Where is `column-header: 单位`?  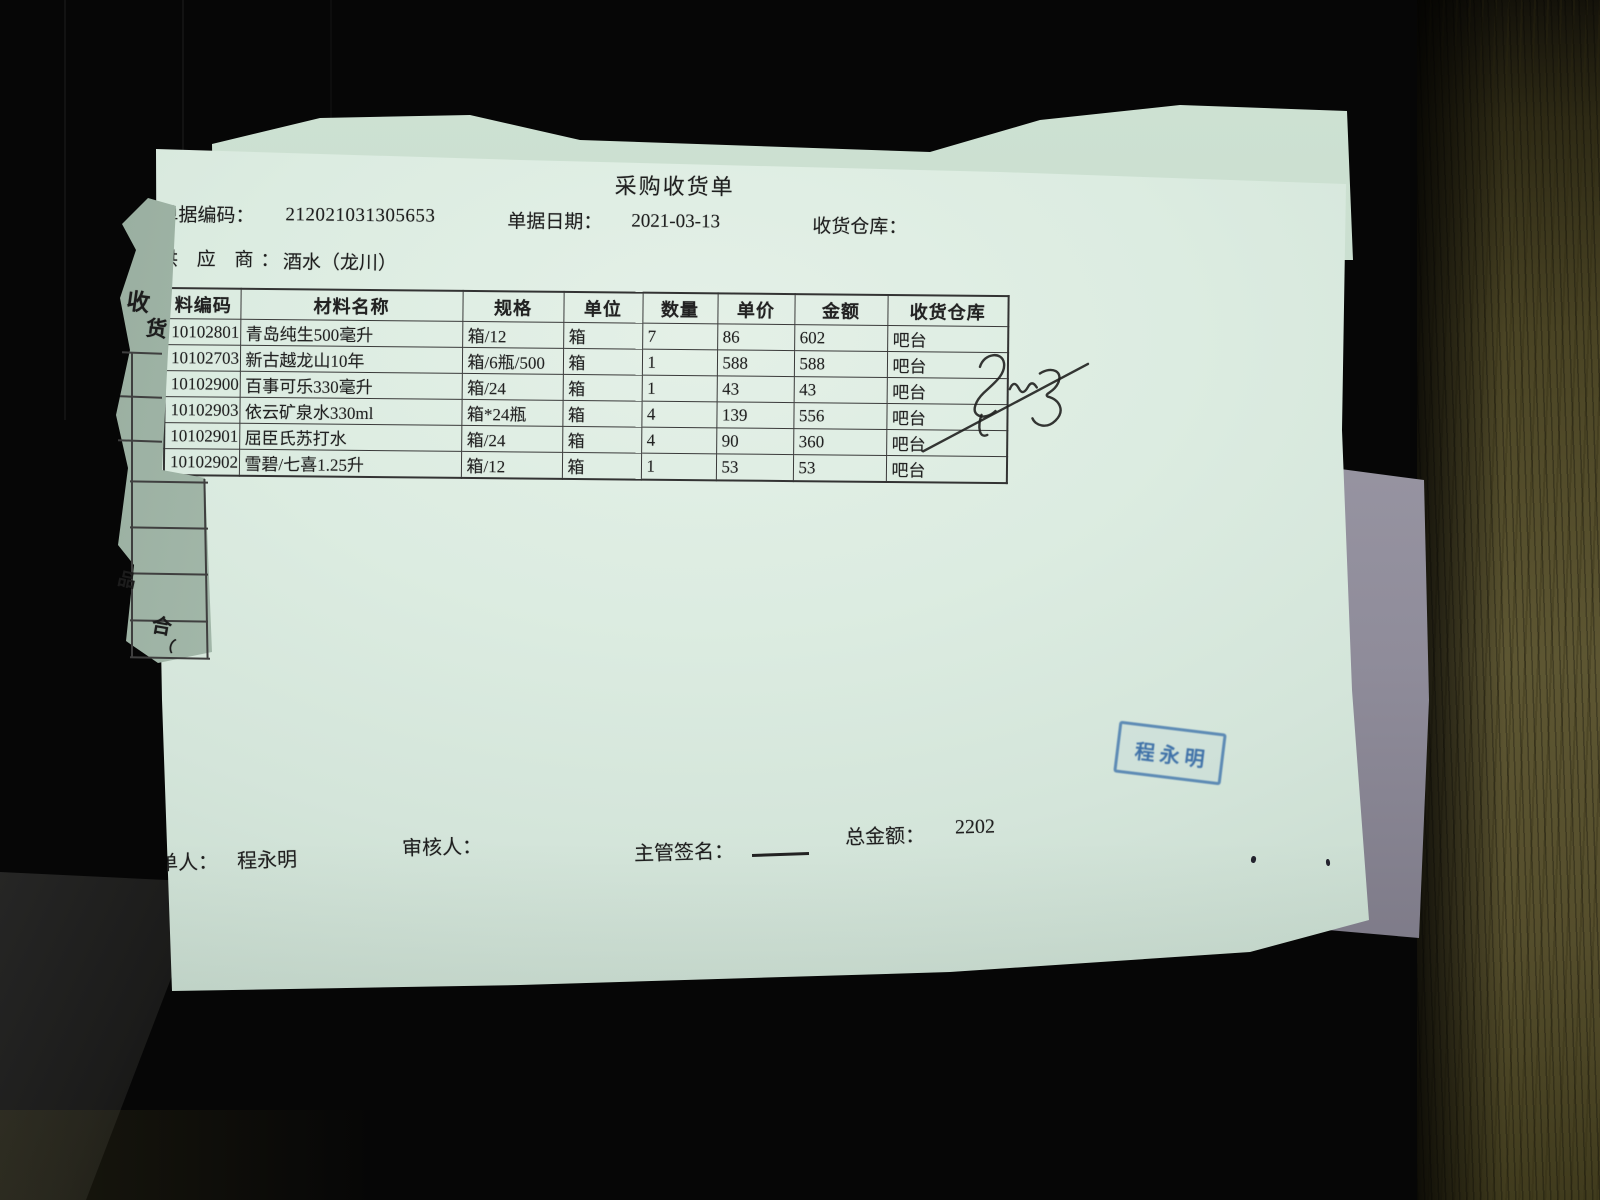 column-header: 单位 is located at coordinates (603, 307).